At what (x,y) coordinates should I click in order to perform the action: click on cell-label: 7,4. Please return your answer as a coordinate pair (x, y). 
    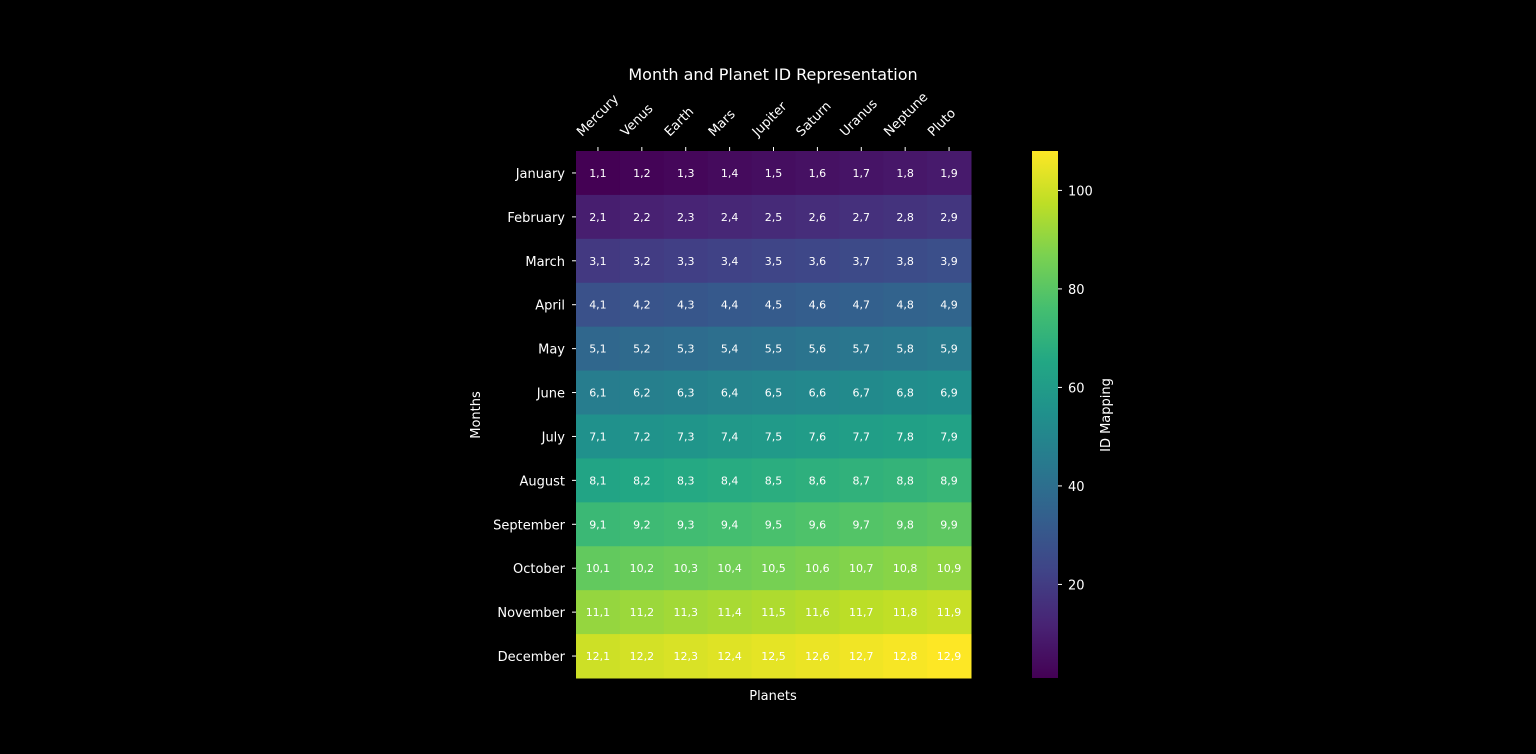
    Looking at the image, I should click on (730, 436).